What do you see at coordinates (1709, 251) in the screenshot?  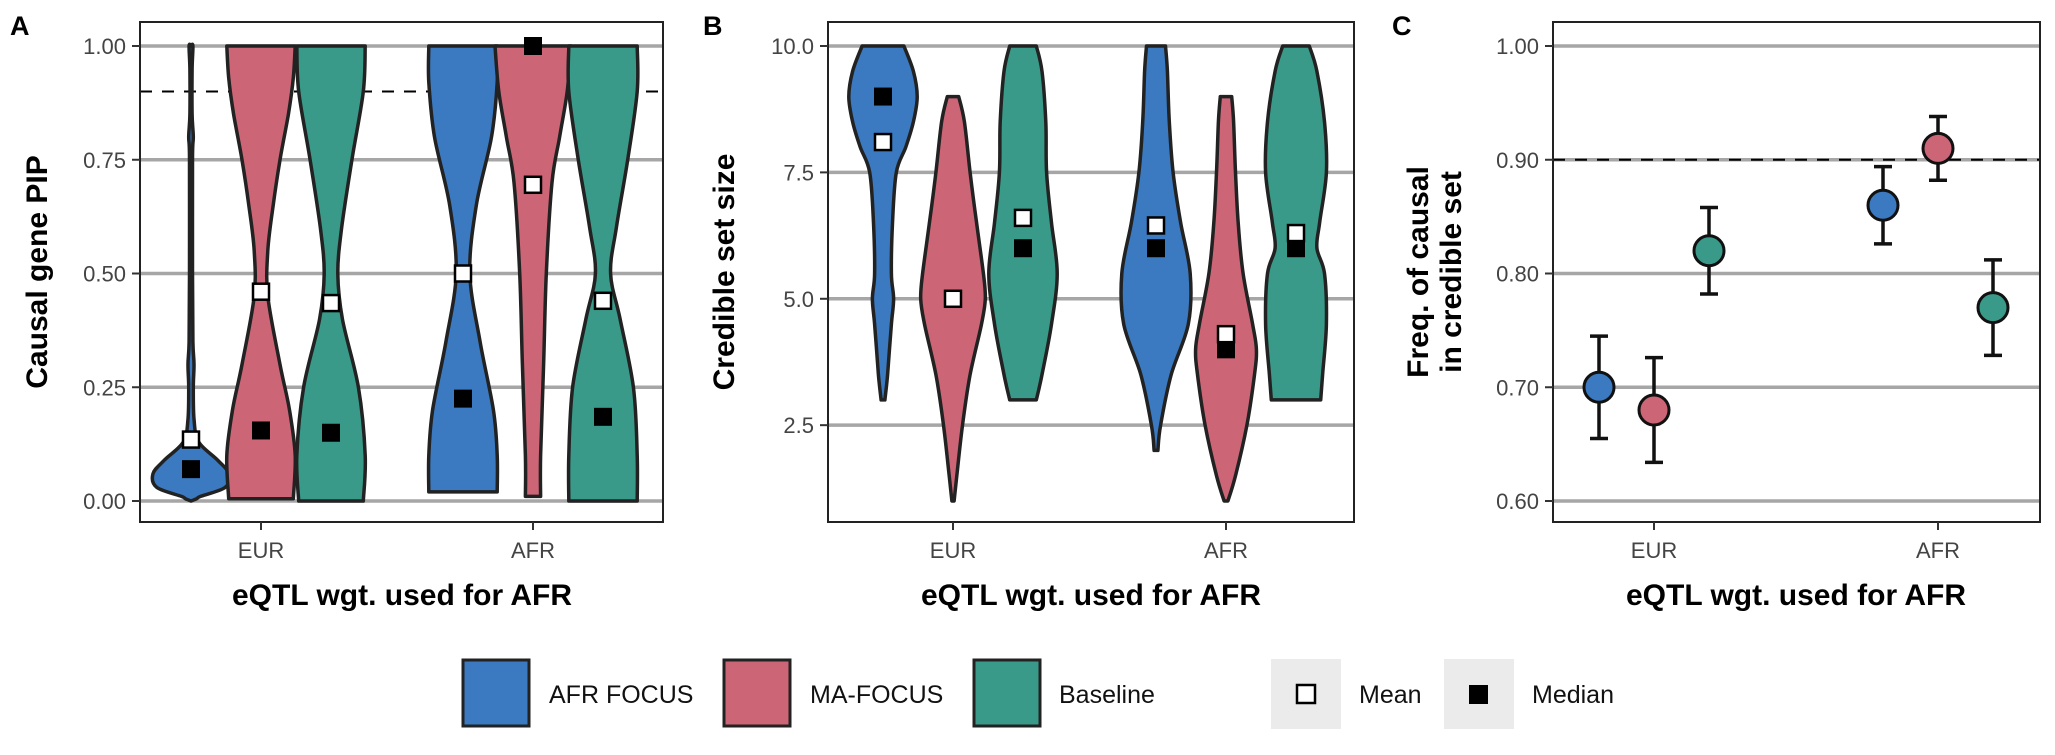 I see `point-baseline-eur` at bounding box center [1709, 251].